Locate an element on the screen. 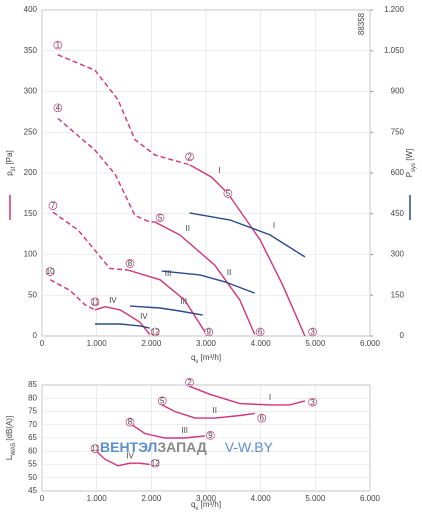 This screenshot has width=422, height=517. axis-label-symbol: p is located at coordinates (9, 173).